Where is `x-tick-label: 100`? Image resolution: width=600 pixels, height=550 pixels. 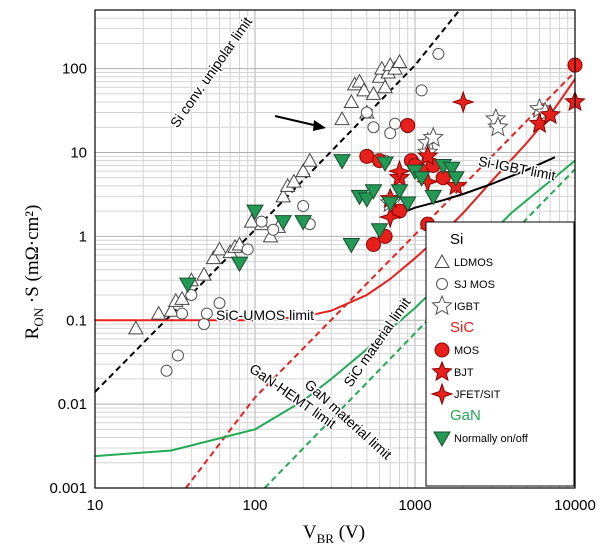 x-tick-label: 100 is located at coordinates (254, 505).